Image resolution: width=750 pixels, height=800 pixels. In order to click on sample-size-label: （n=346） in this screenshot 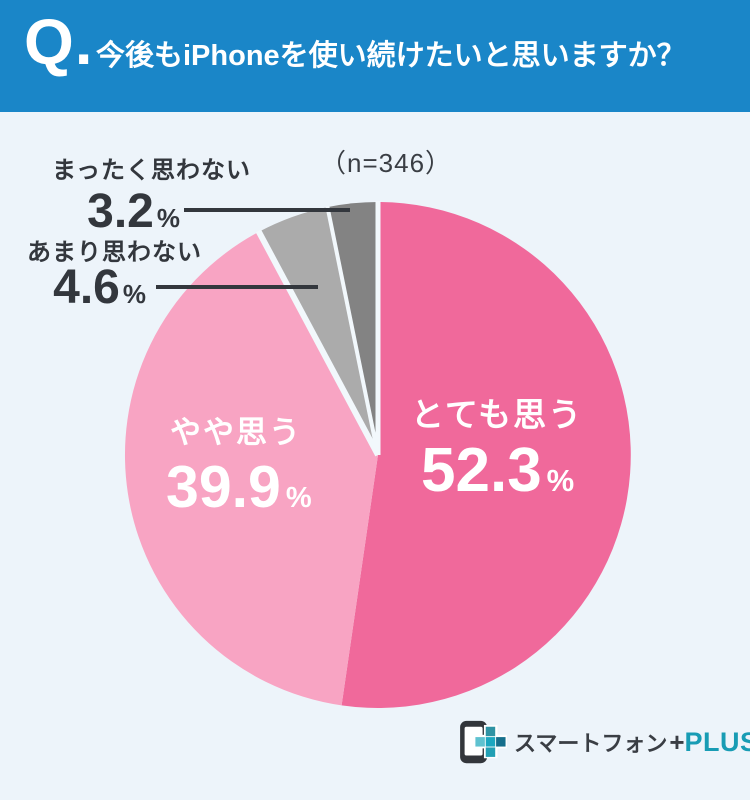, I will do `click(386, 163)`.